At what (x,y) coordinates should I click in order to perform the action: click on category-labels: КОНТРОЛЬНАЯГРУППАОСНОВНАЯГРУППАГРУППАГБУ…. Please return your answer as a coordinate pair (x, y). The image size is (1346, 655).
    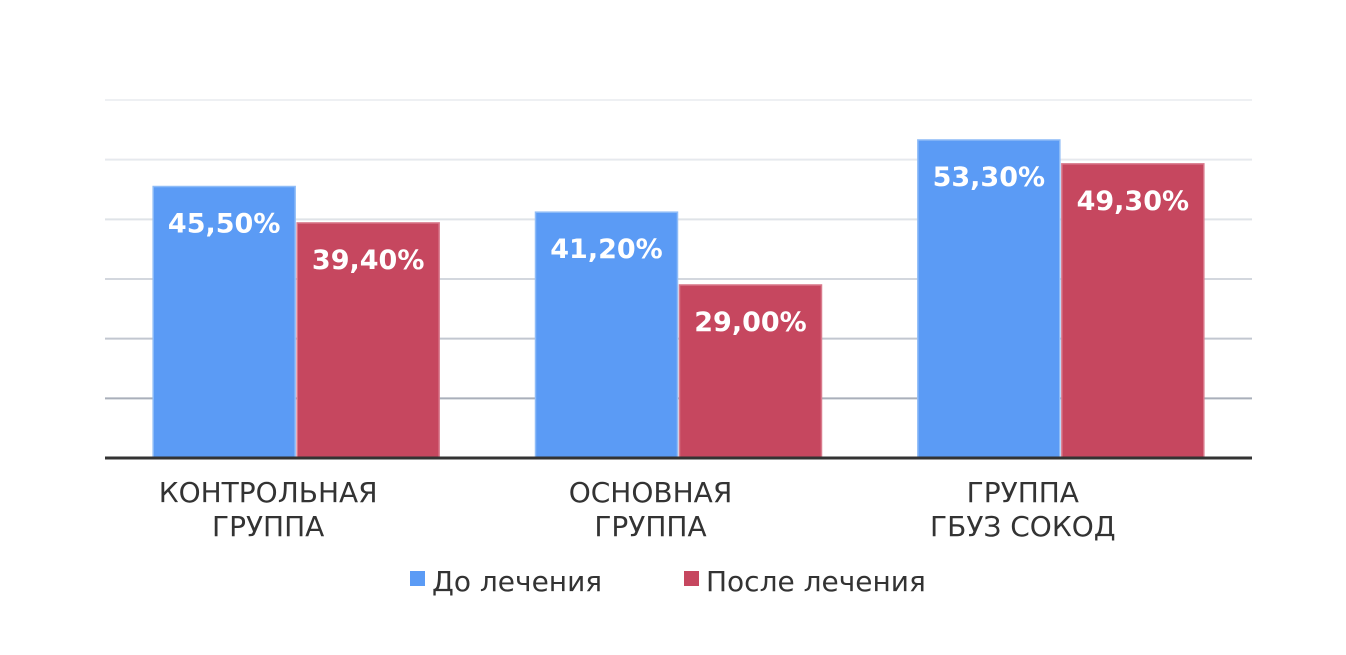
    Looking at the image, I should click on (637, 509).